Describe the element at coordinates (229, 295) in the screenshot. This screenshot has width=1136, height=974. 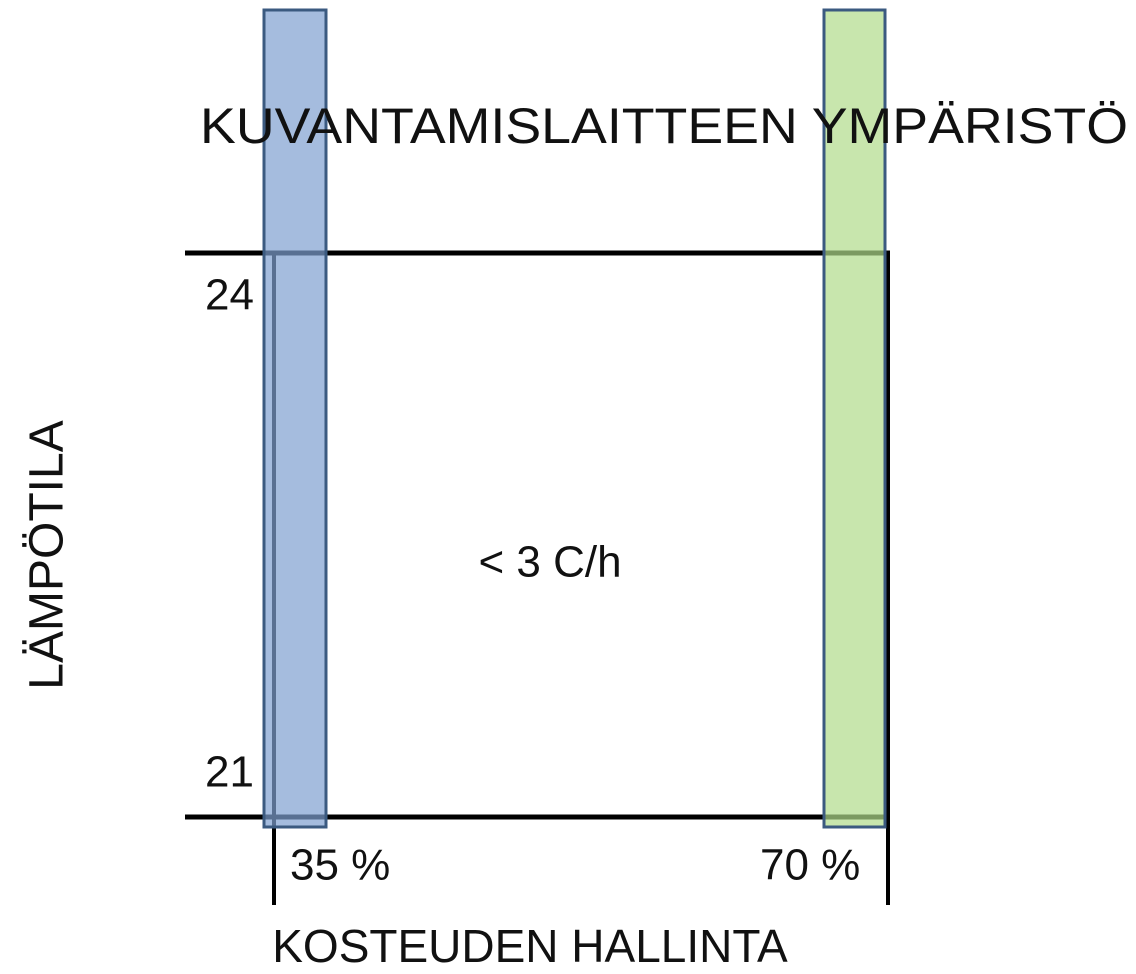
I see `y-top-label: 24` at that location.